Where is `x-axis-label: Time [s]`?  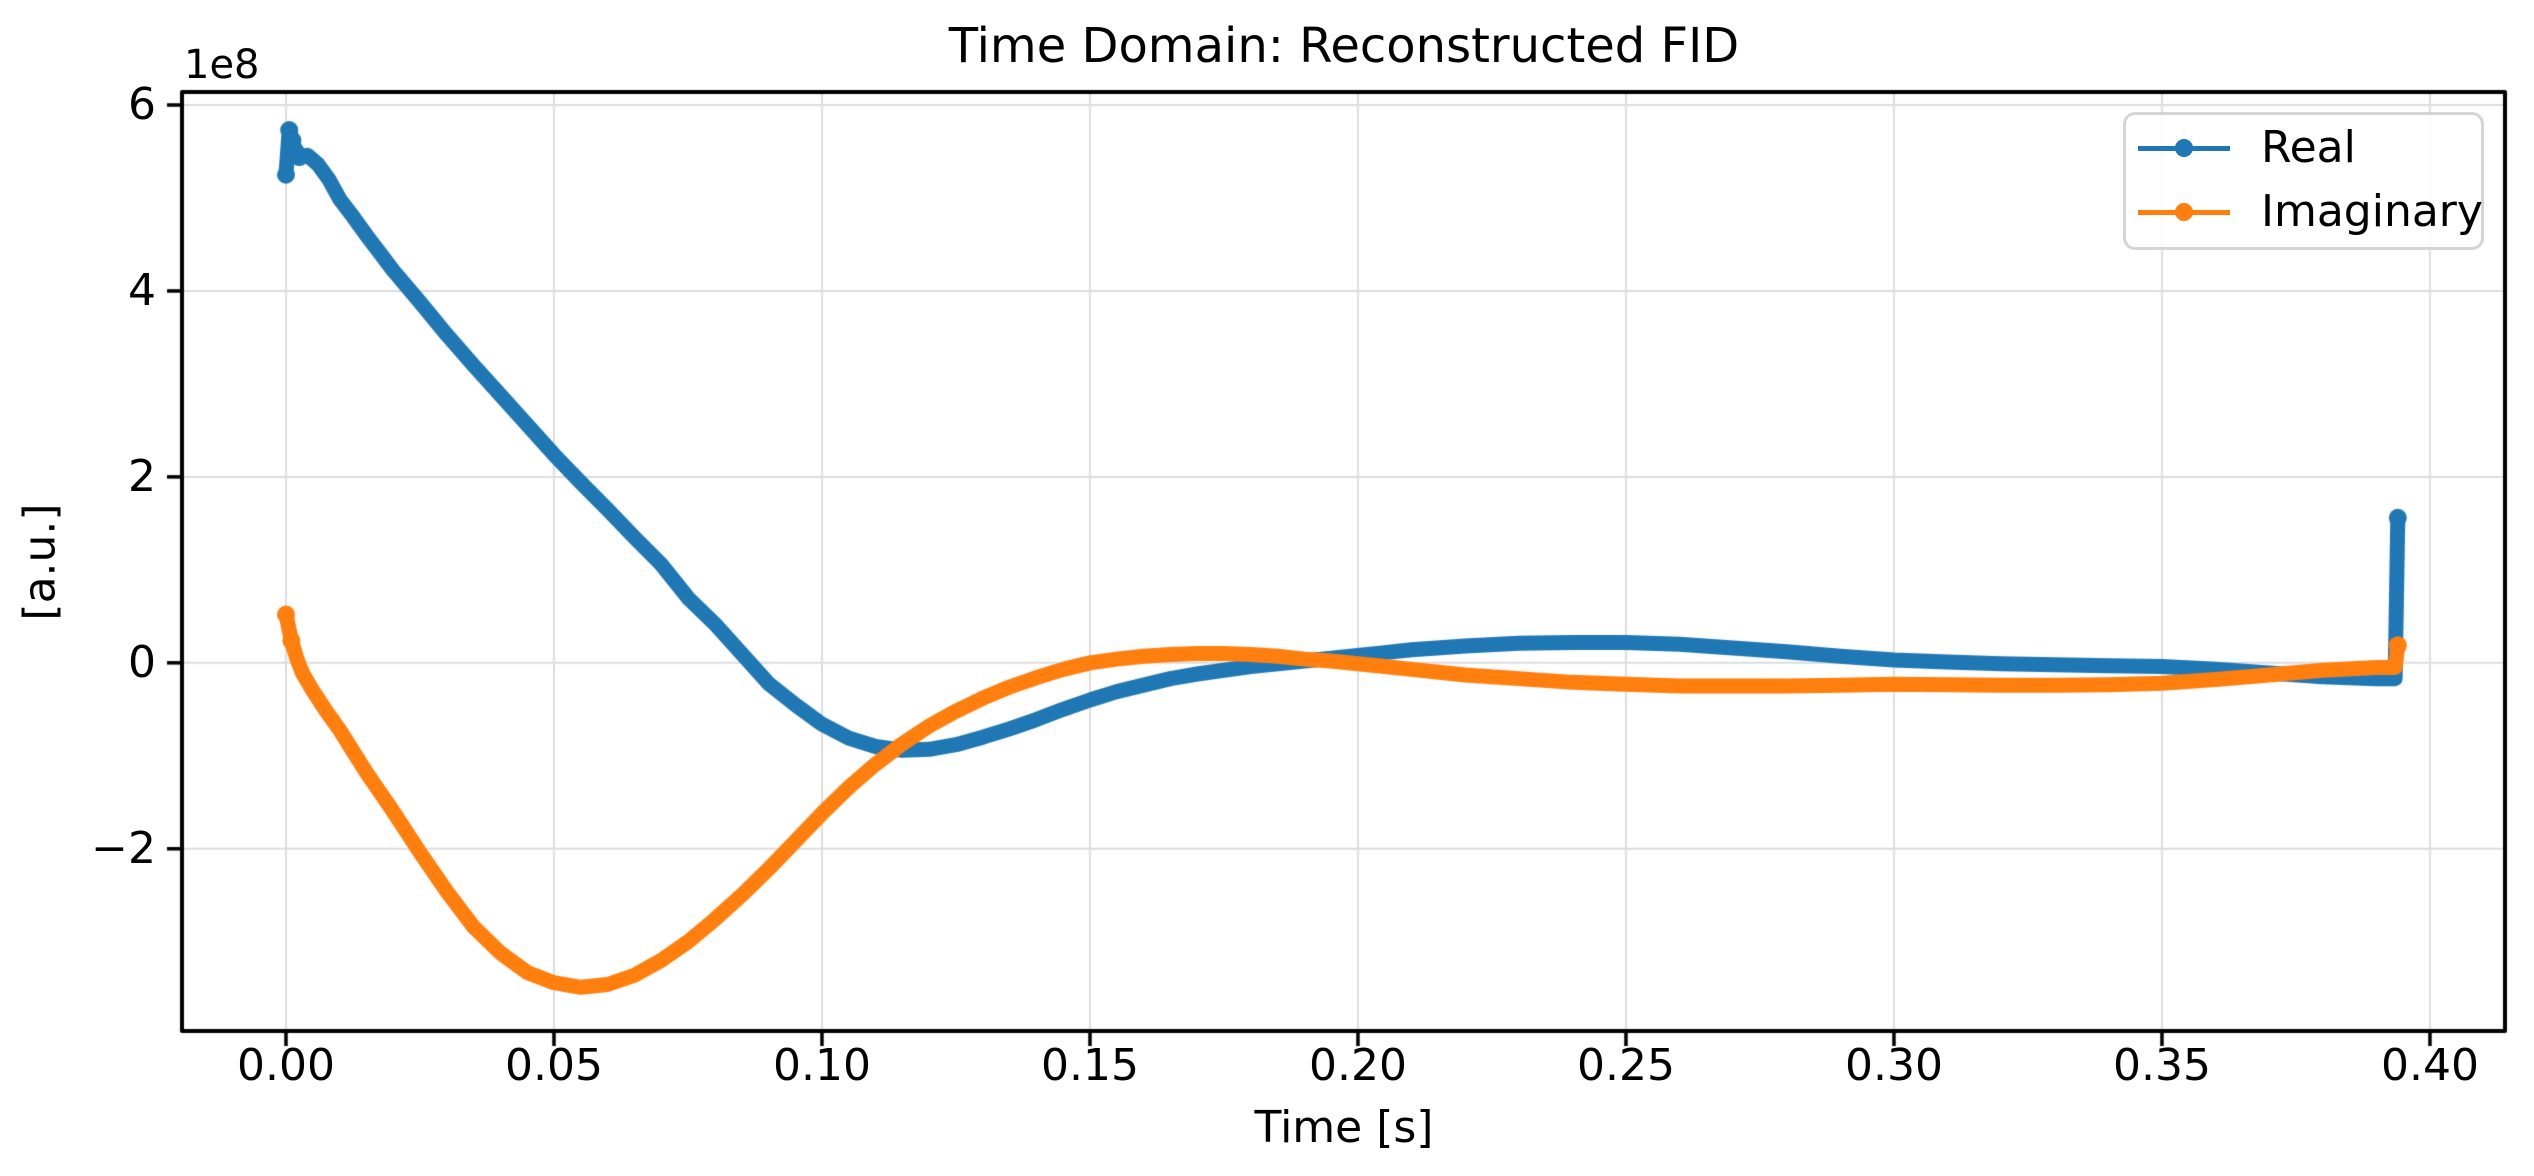 x-axis-label: Time [s] is located at coordinates (1344, 1127).